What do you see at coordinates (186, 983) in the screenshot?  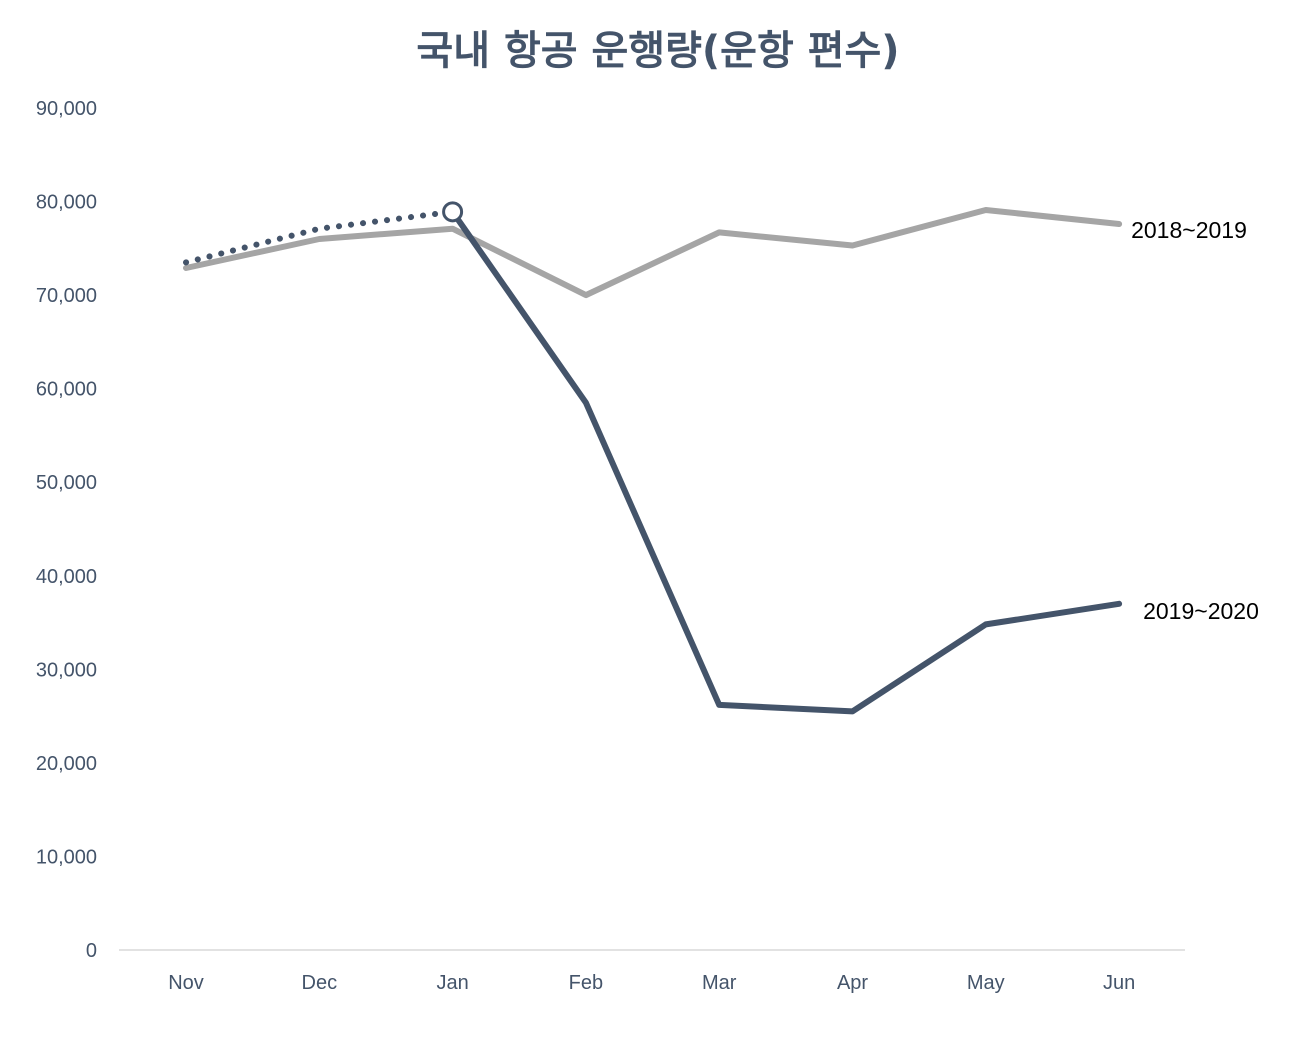 I see `x-tick-label: Nov` at bounding box center [186, 983].